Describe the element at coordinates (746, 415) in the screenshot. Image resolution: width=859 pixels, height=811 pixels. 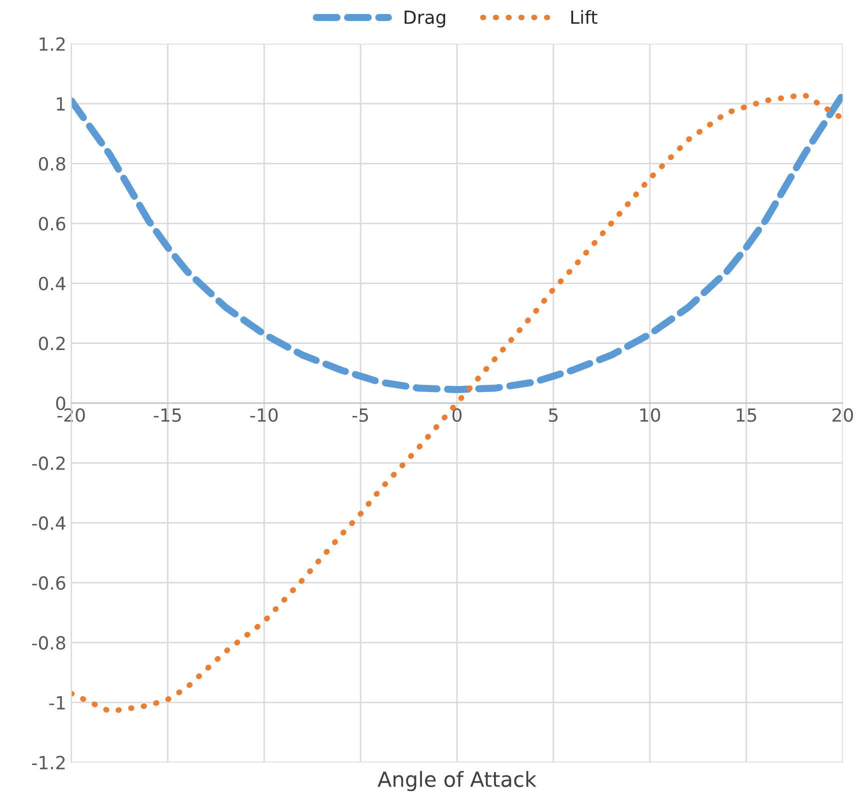
I see `x-tick-label: 15` at that location.